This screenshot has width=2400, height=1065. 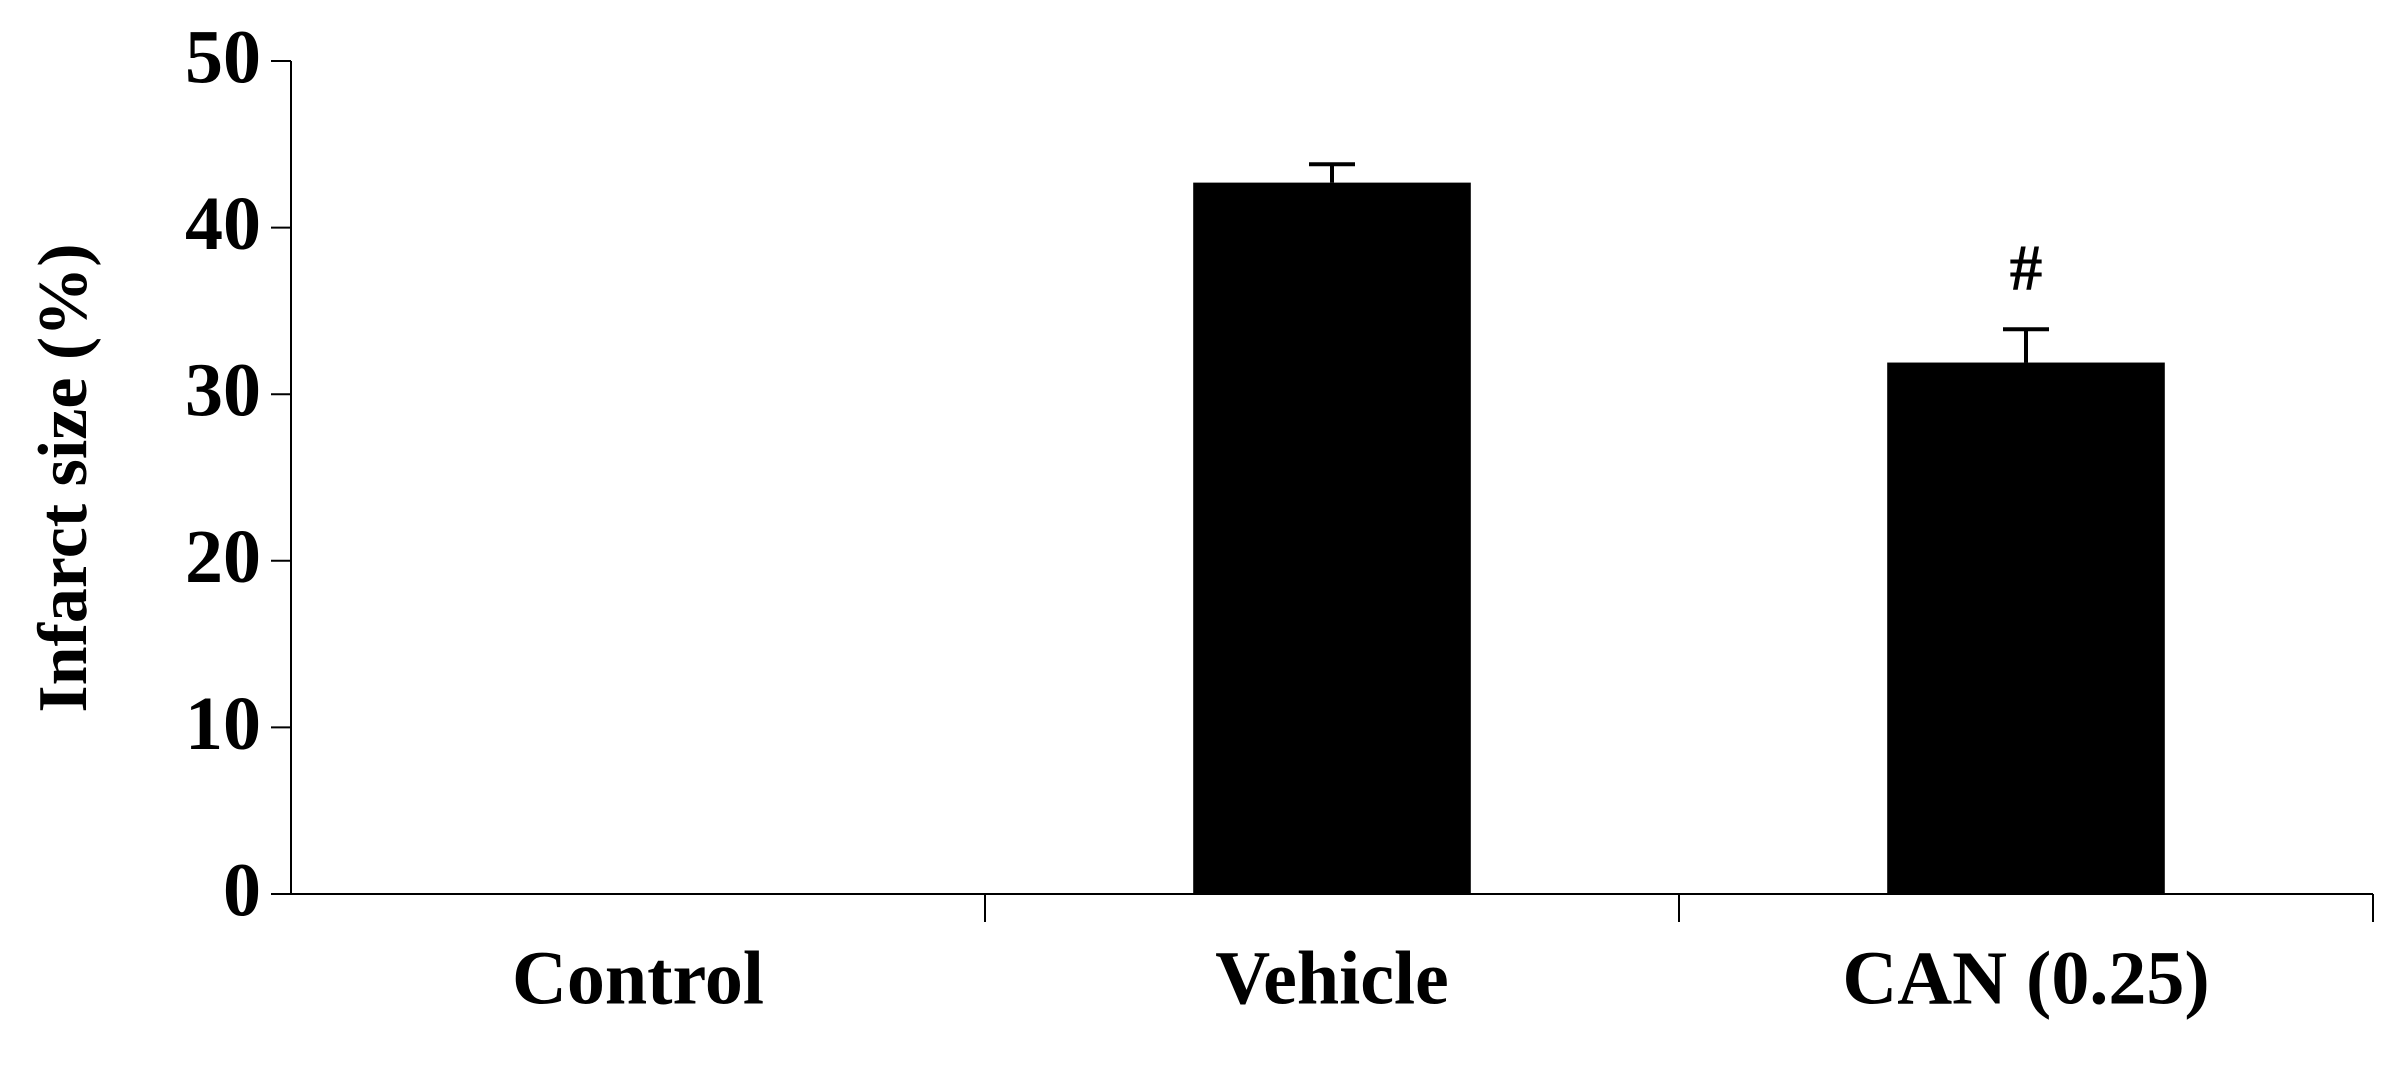 I want to click on y-tick-label: 20, so click(x=223, y=557).